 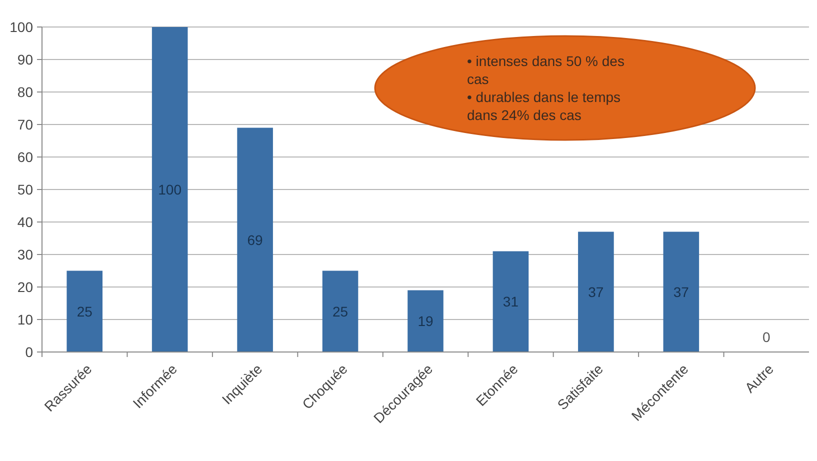 What do you see at coordinates (25, 222) in the screenshot?
I see `y-tick-label: 40` at bounding box center [25, 222].